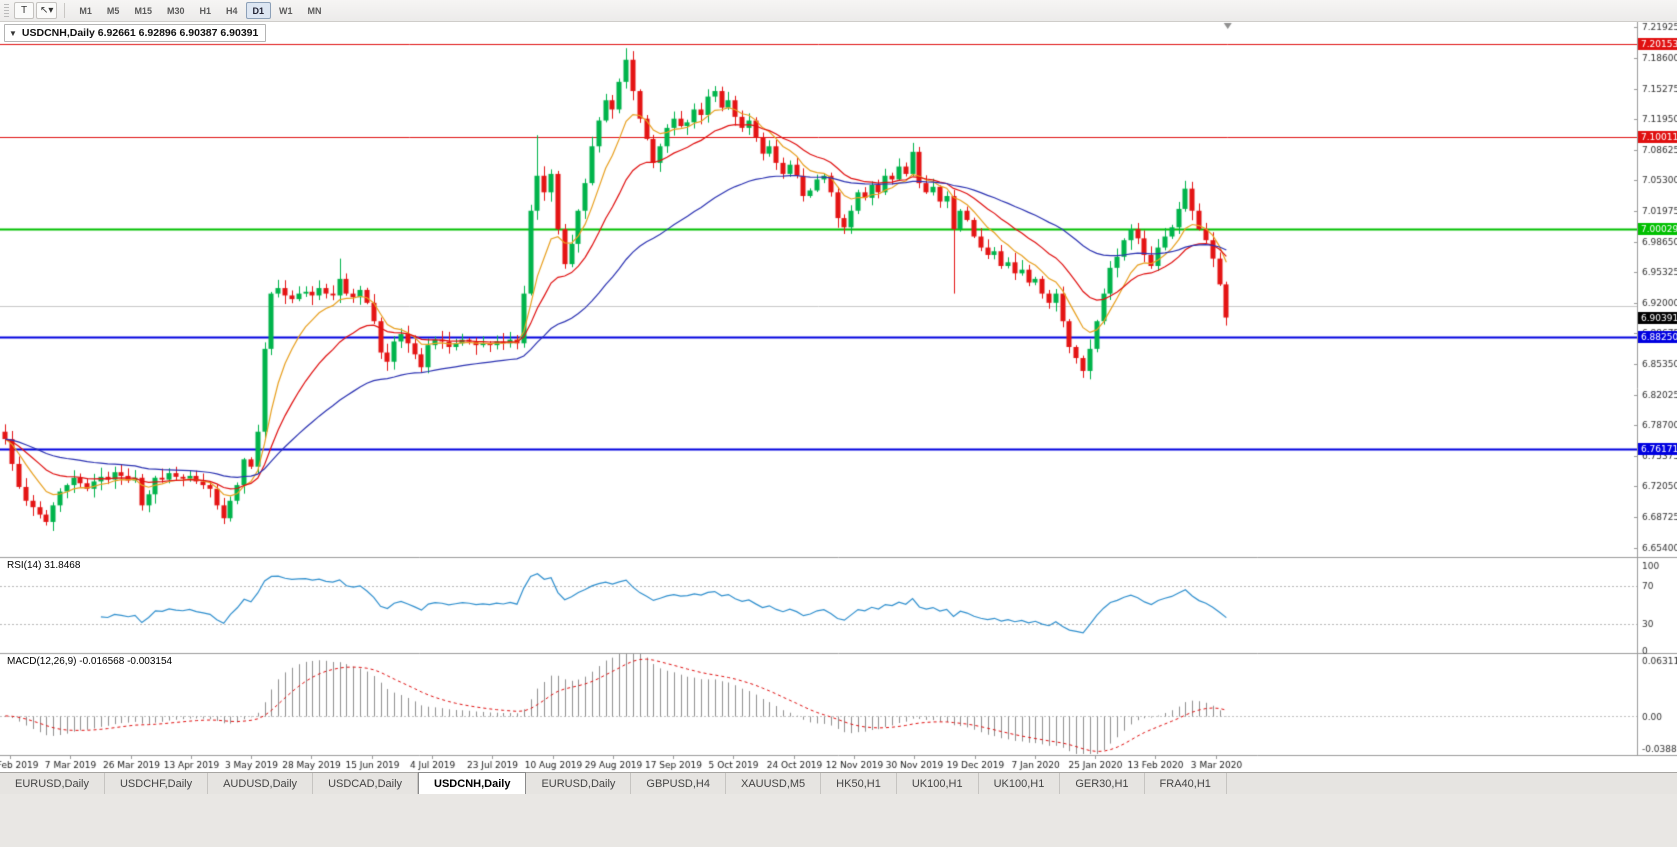  I want to click on collapse-triangle-icon: ▼, so click(13, 33).